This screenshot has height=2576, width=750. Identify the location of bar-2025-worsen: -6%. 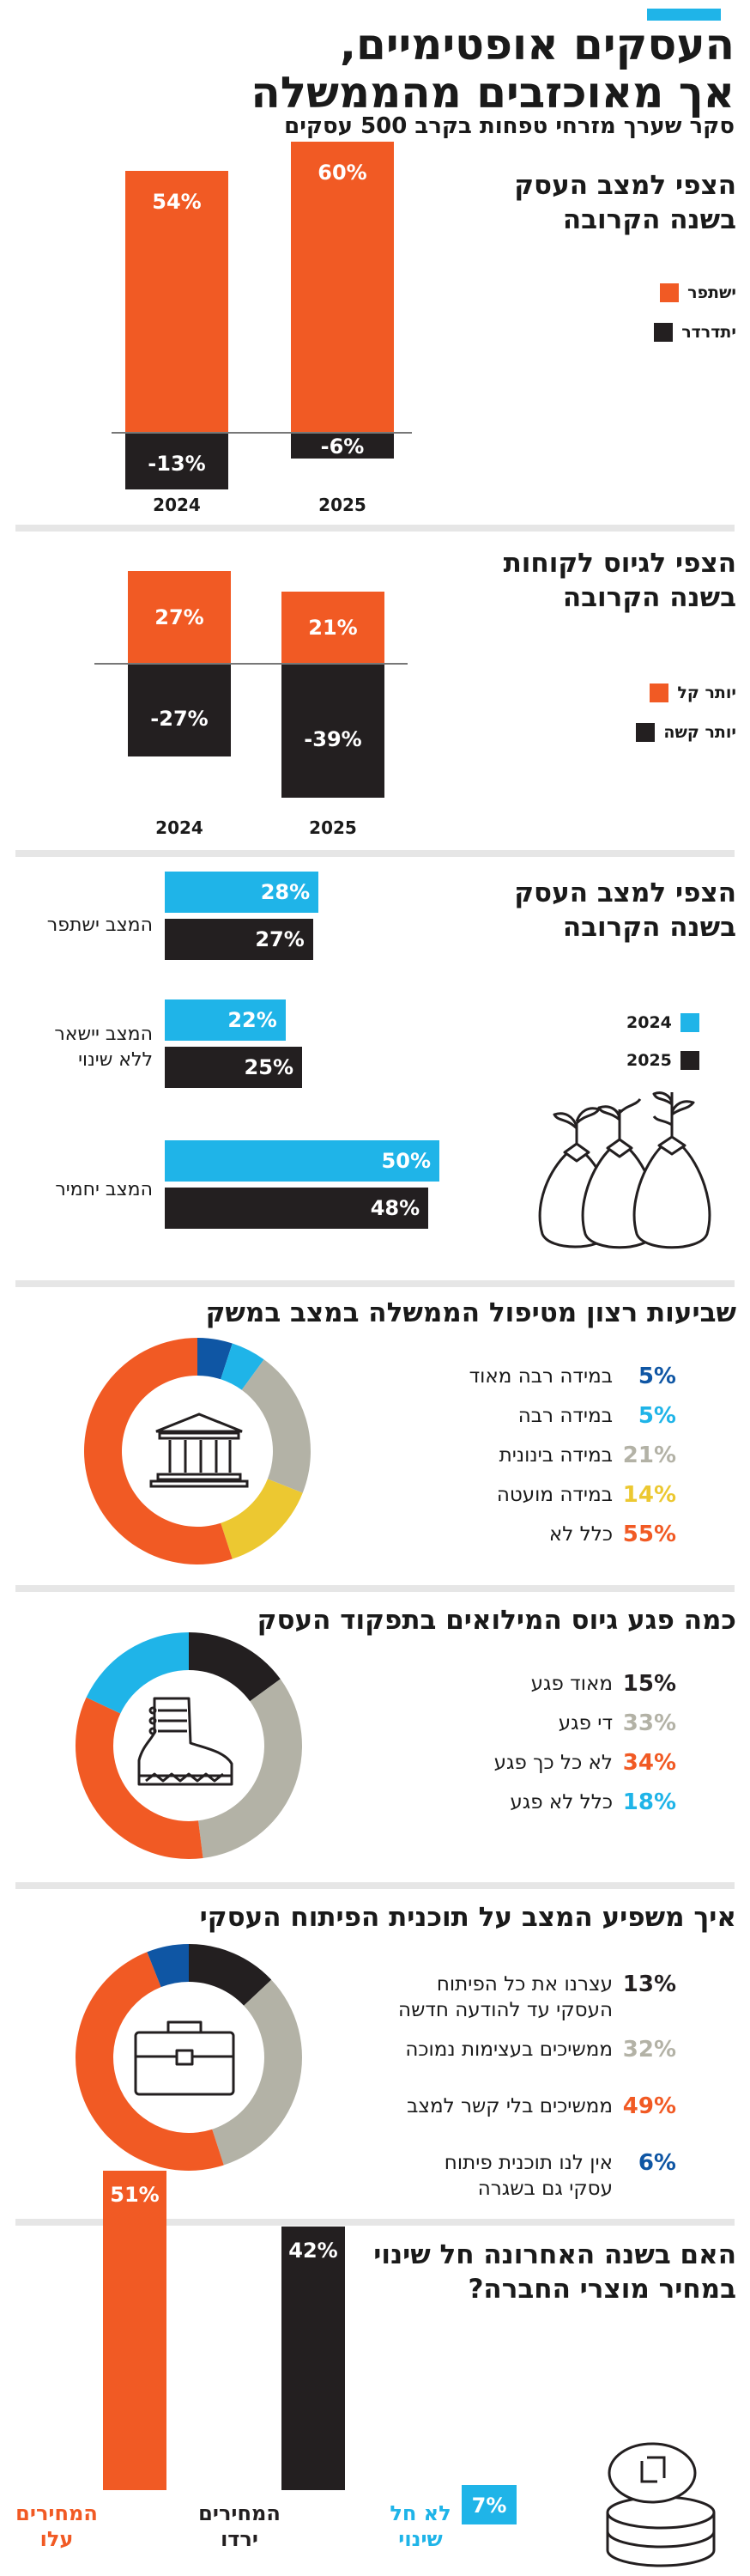
(342, 446).